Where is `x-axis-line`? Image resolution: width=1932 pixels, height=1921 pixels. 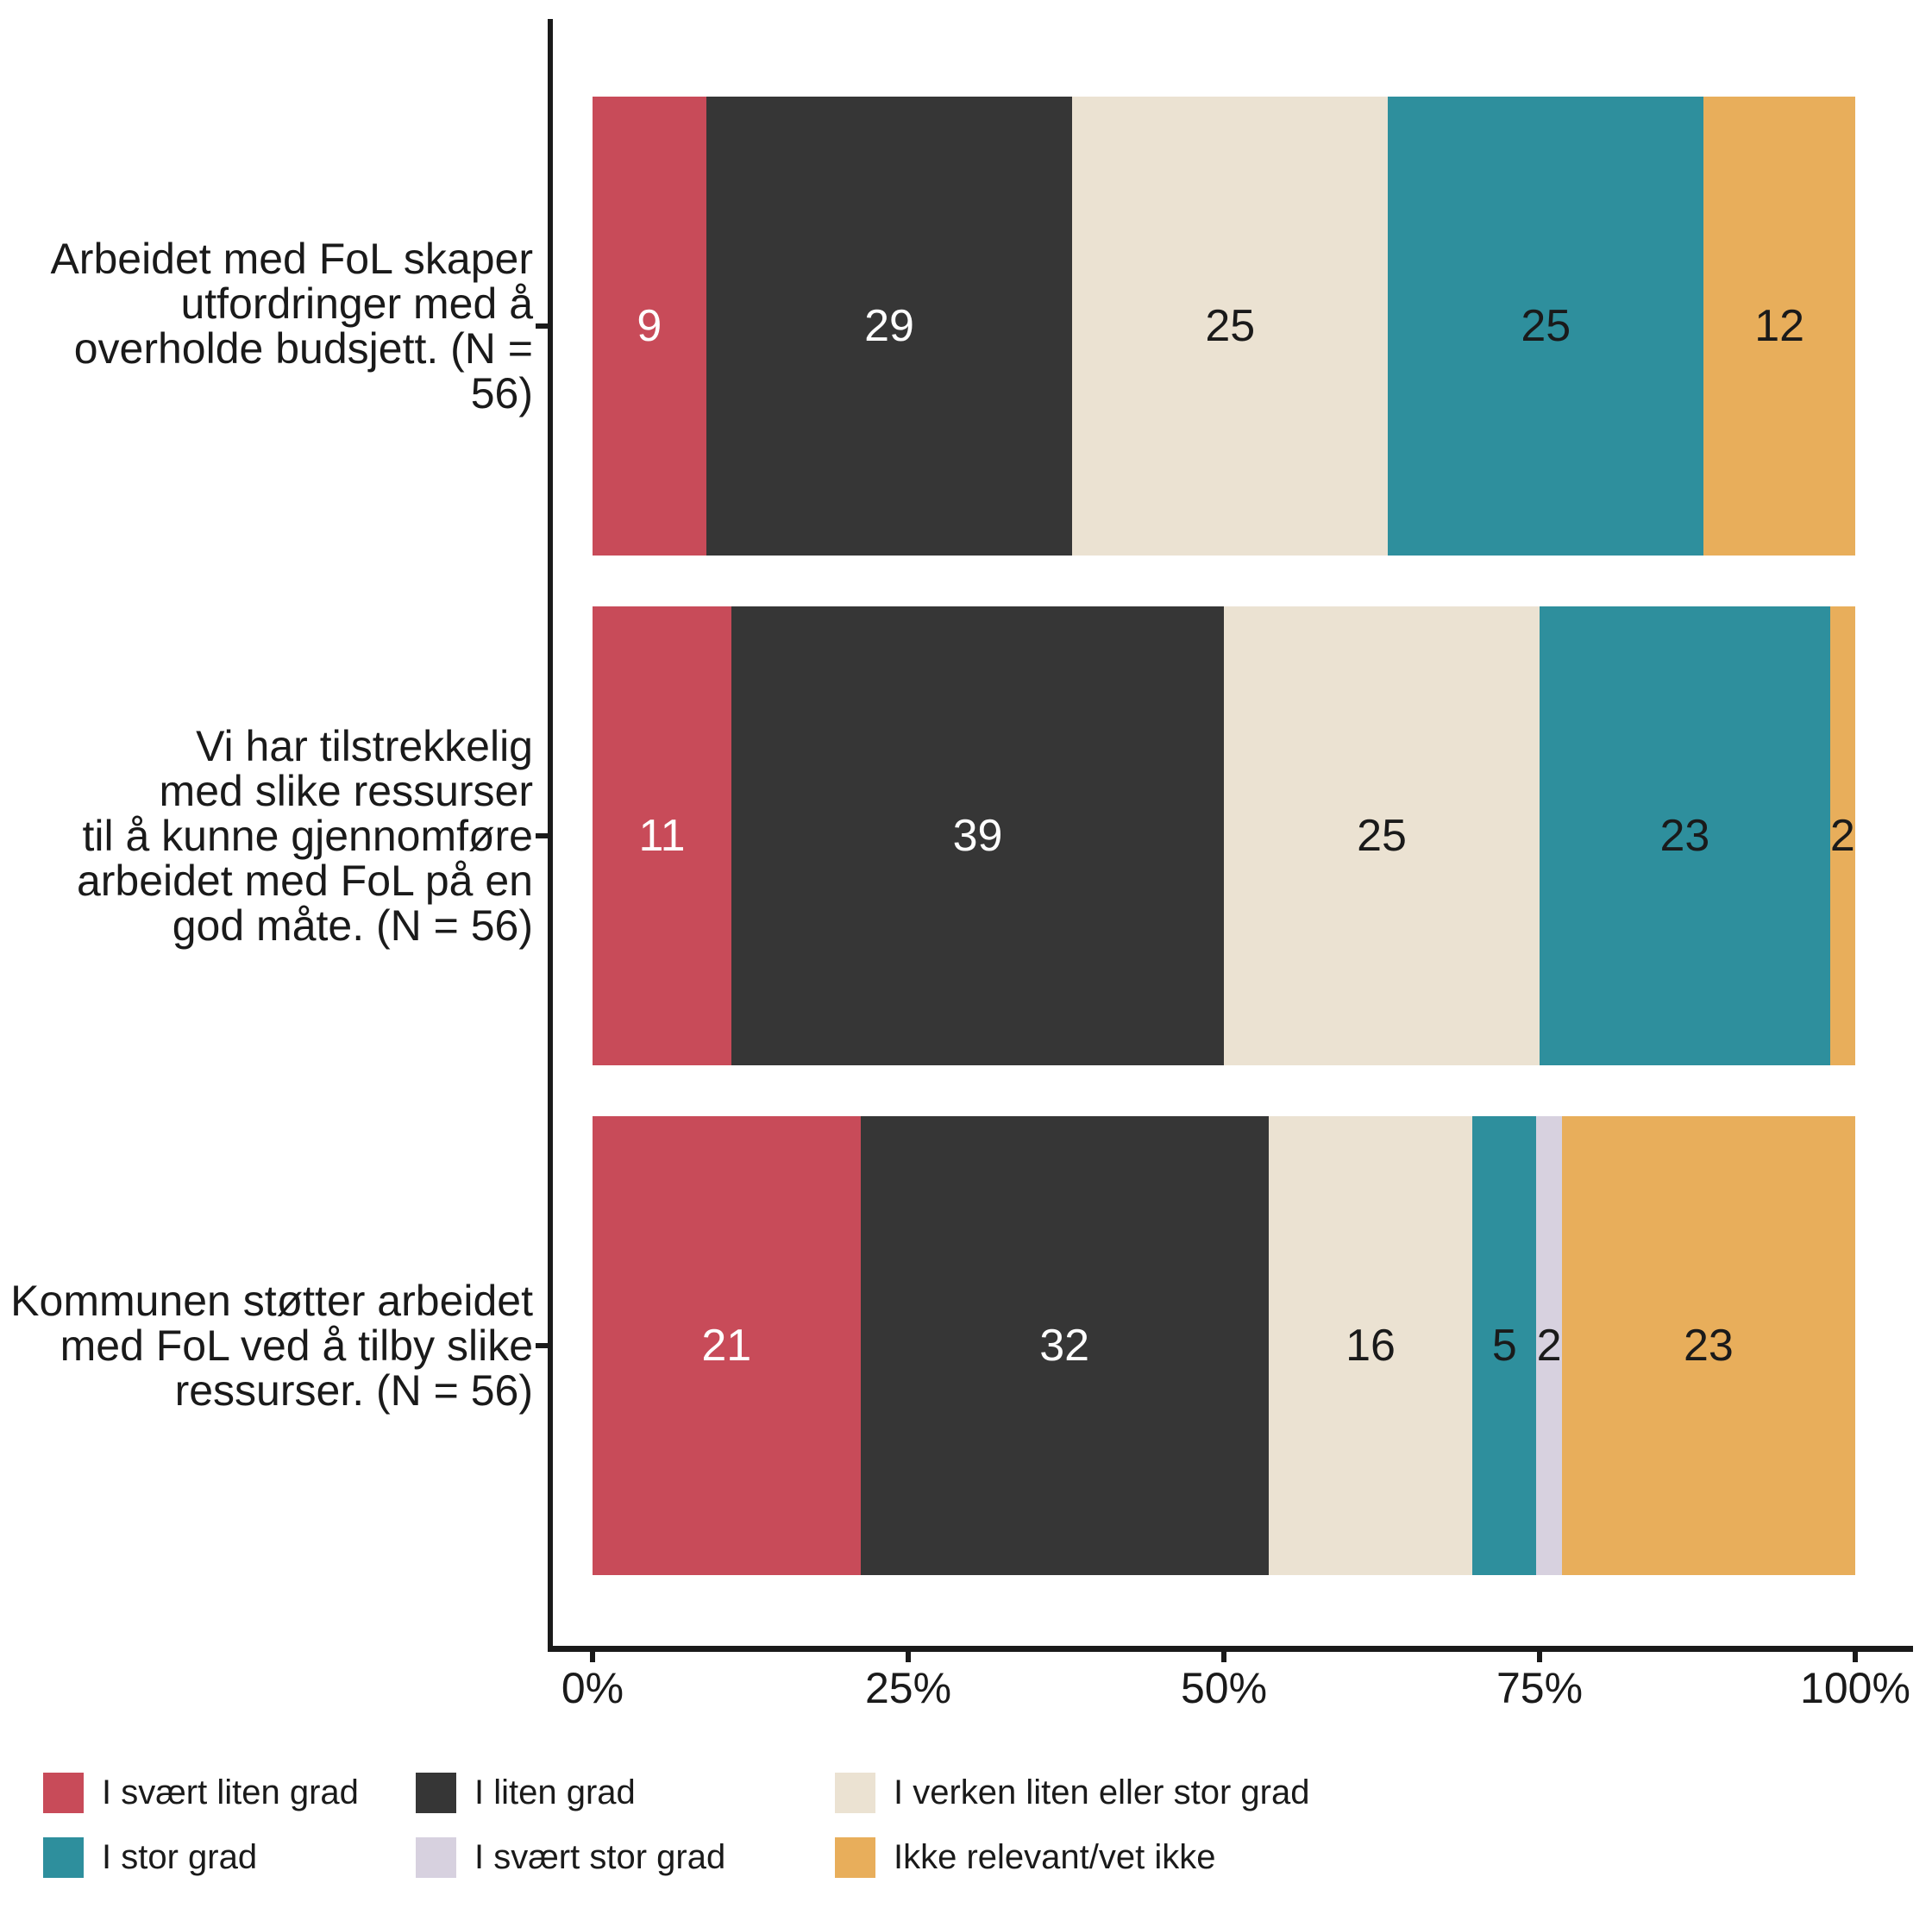
x-axis-line is located at coordinates (1231, 1649).